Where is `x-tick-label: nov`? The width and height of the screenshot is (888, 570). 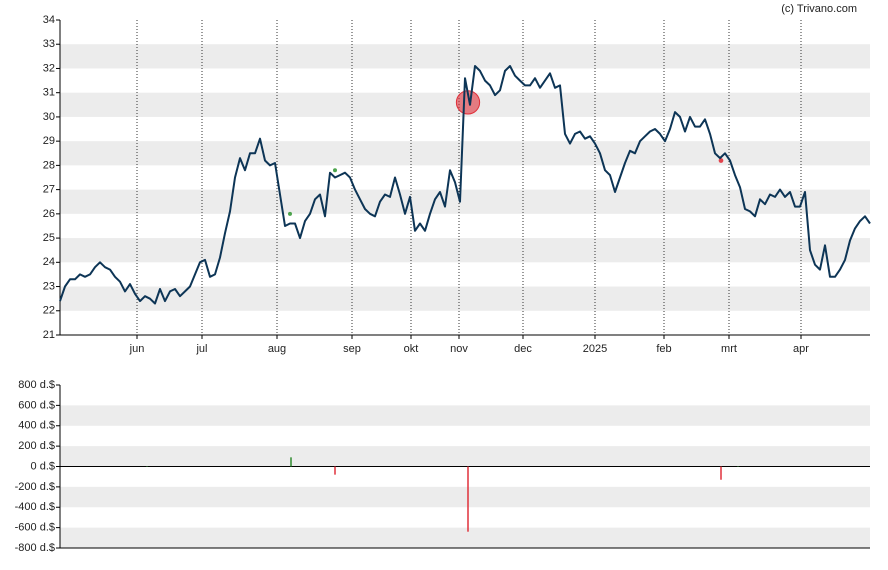 x-tick-label: nov is located at coordinates (459, 349).